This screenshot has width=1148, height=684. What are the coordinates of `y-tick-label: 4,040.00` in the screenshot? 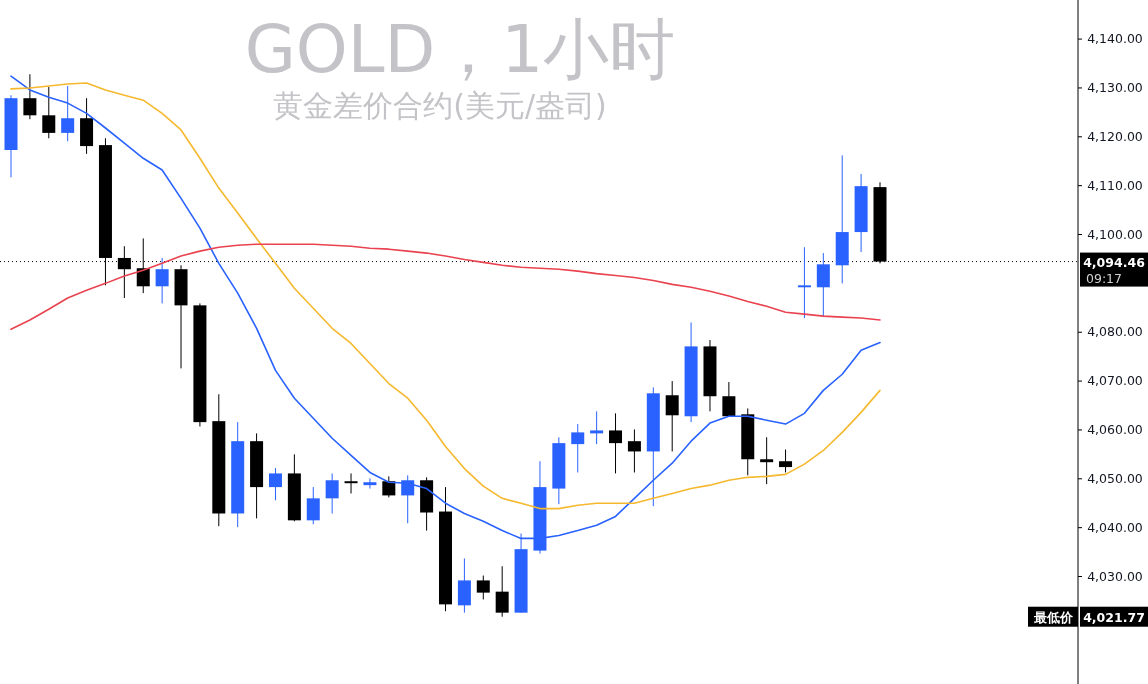 It's located at (1115, 527).